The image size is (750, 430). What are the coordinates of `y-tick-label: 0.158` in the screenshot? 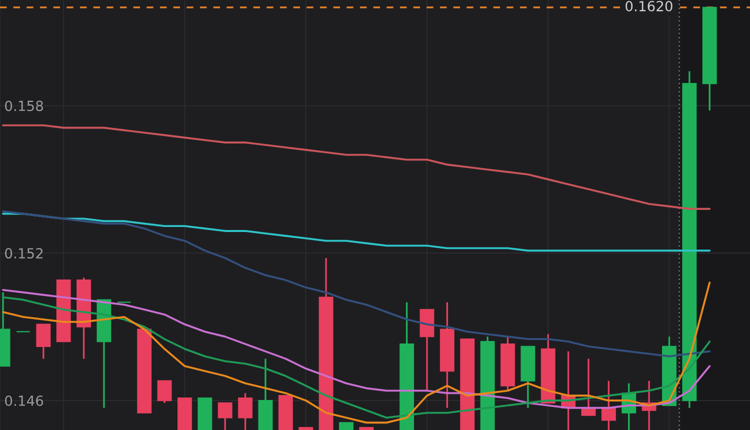 It's located at (24, 106).